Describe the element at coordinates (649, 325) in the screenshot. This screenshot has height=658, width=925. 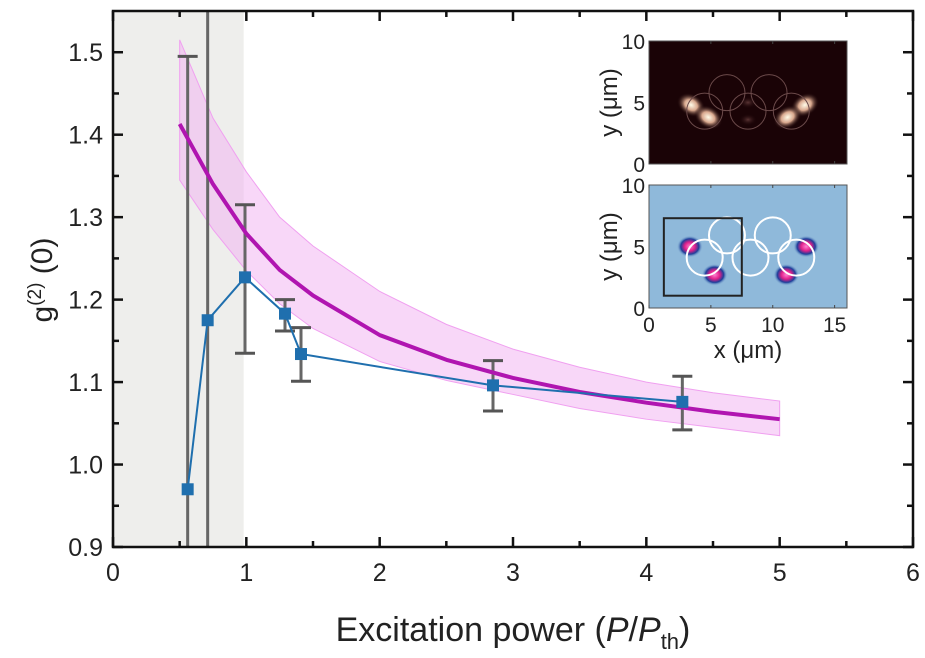
I see `inset-x-tick-label: 0` at that location.